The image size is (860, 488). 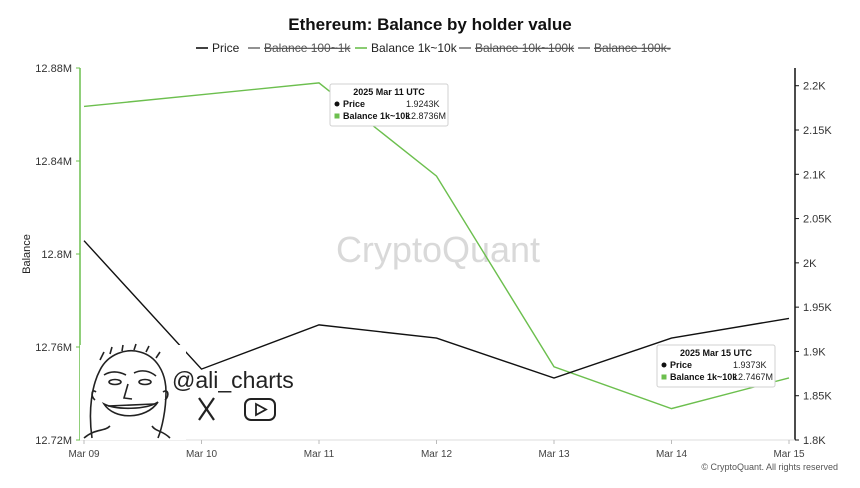 I want to click on copyright: © CryptoQuant. All rights reserved, so click(x=769, y=467).